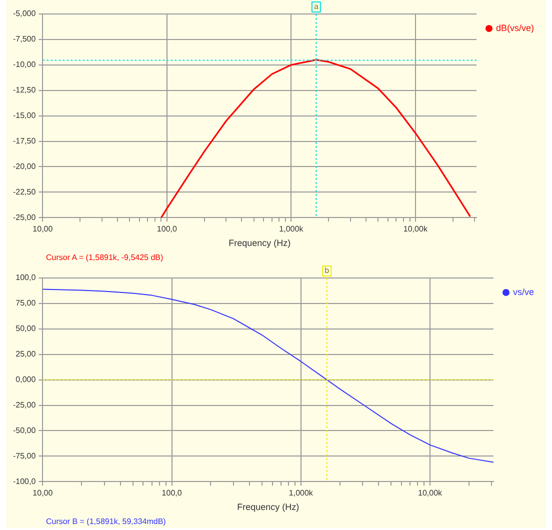 The height and width of the screenshot is (530, 552). I want to click on y-tick-label: 75,00, so click(26, 303).